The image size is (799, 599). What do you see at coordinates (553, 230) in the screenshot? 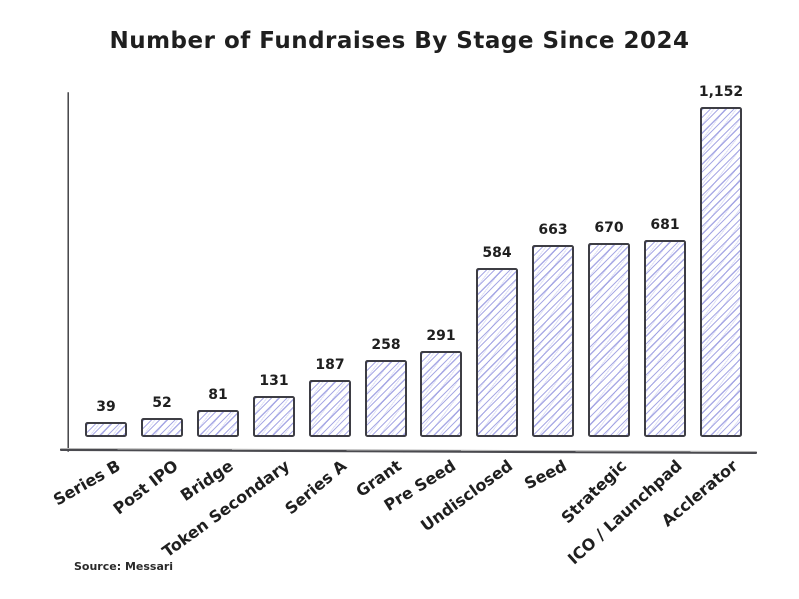
I see `bar-value-label: 663` at bounding box center [553, 230].